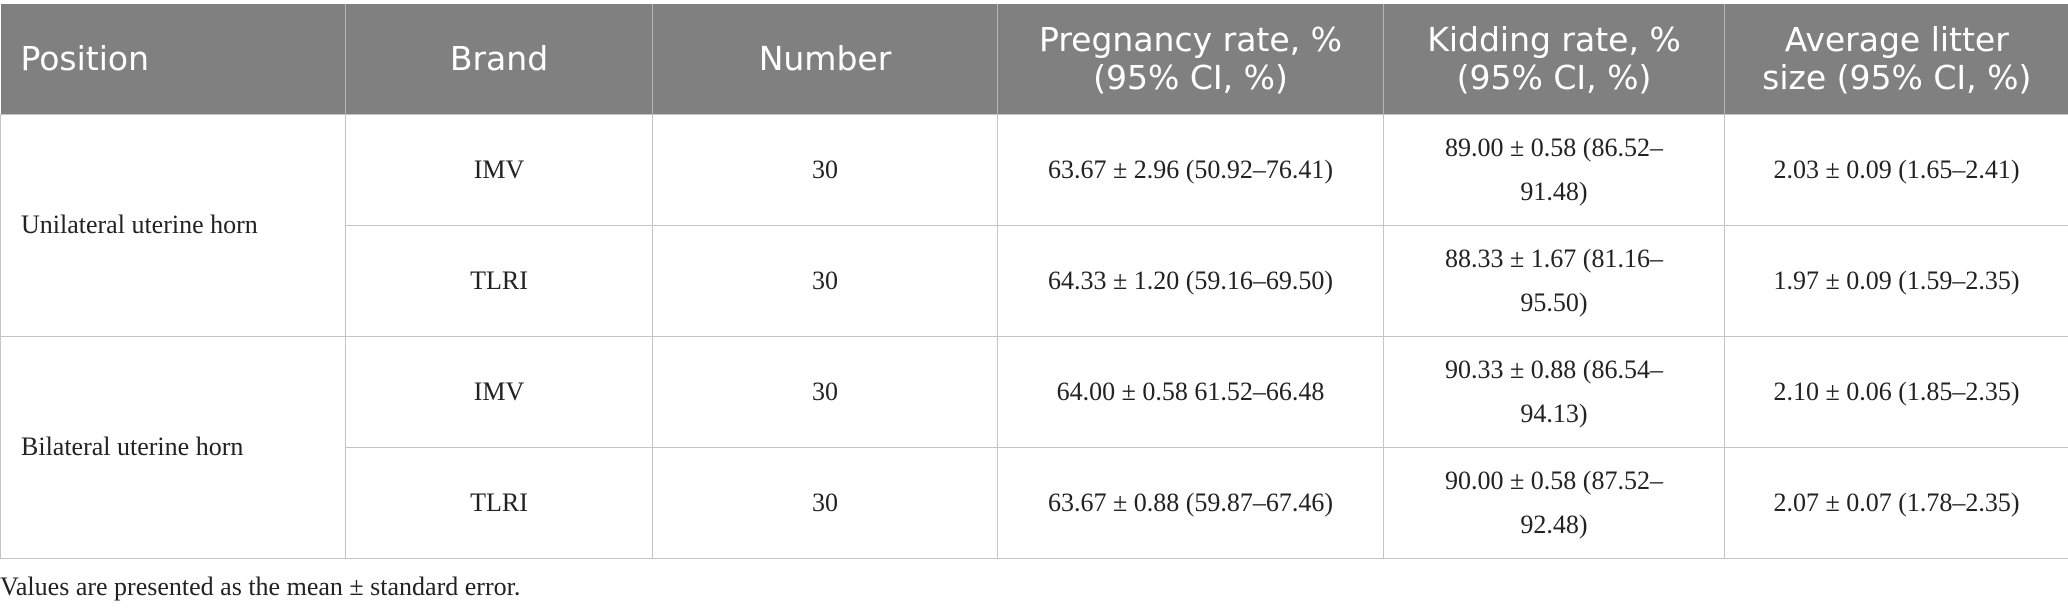 The height and width of the screenshot is (612, 2068). Describe the element at coordinates (1554, 502) in the screenshot. I see `kidding-cell: 90.00 ± 0.58 (87.52– 92.48)` at that location.